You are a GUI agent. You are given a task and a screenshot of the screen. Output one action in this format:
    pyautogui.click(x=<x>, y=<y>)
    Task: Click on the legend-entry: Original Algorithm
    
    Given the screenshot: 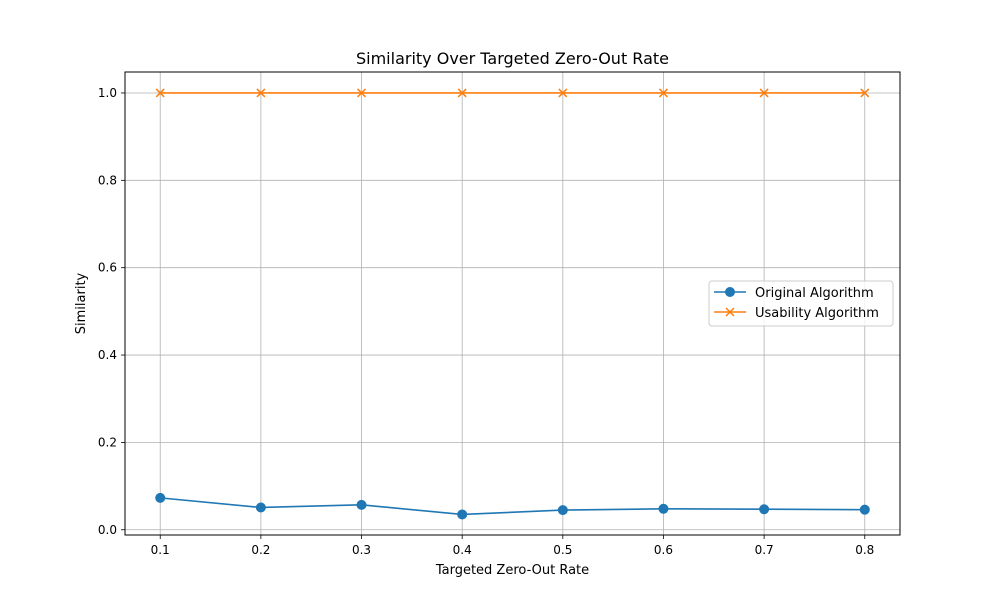 What is the action you would take?
    pyautogui.click(x=794, y=293)
    